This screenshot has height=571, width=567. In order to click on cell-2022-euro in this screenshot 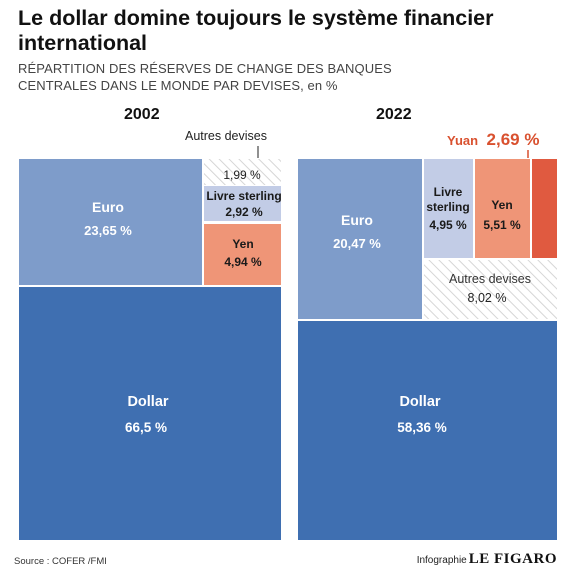, I will do `click(360, 239)`.